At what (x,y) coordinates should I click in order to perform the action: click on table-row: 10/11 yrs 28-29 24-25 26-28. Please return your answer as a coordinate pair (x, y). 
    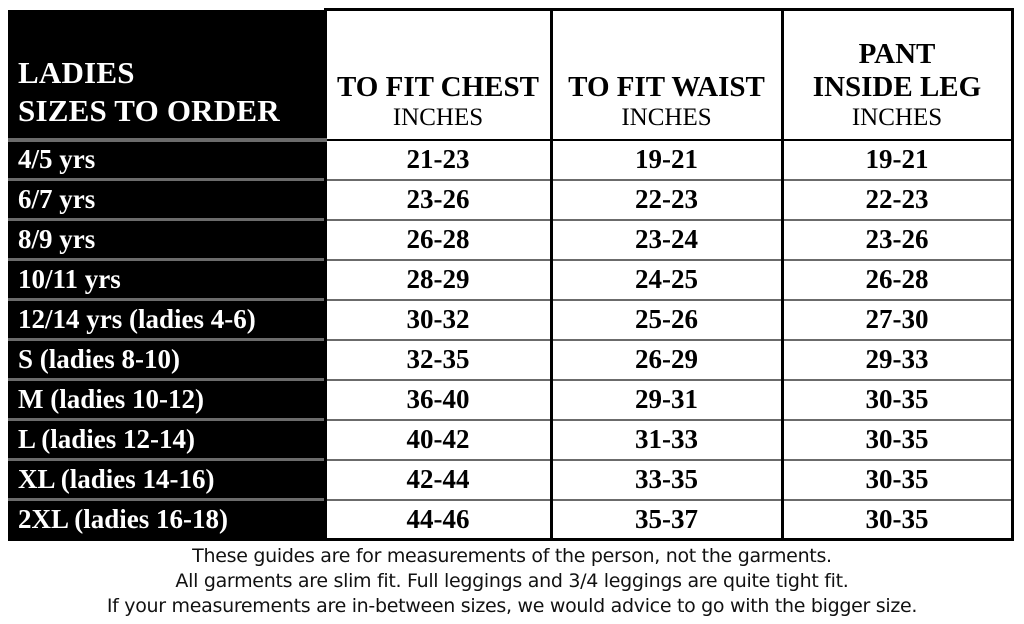
    Looking at the image, I should click on (511, 279).